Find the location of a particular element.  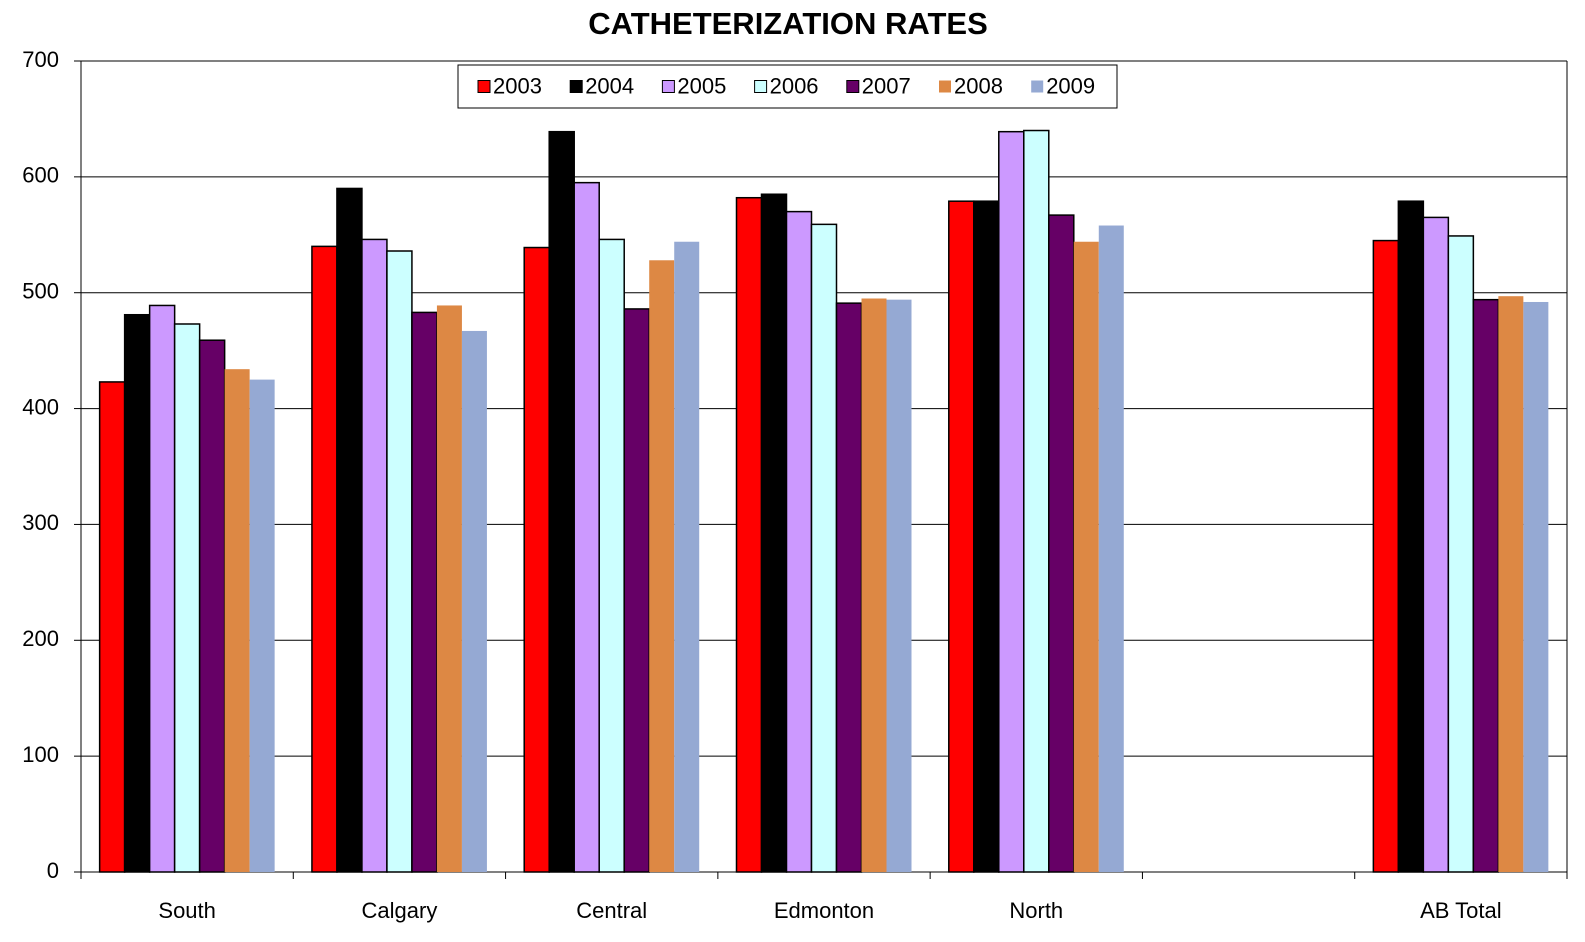

legend-label: 2004 is located at coordinates (609, 85).